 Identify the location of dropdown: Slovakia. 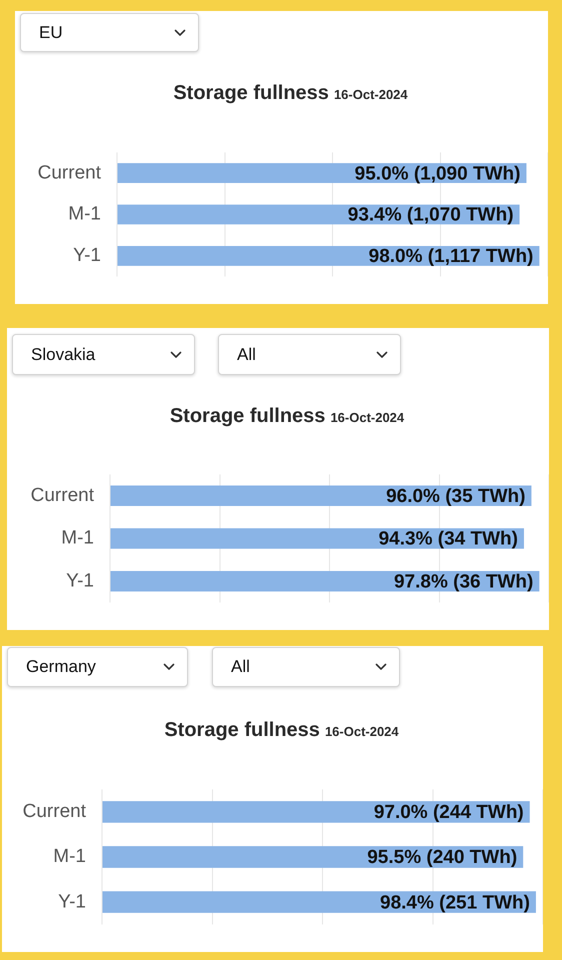
(103, 354).